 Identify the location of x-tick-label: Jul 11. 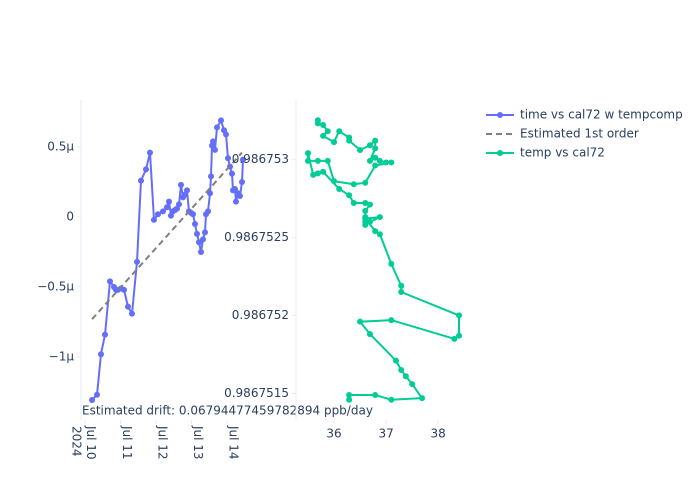
(127, 442).